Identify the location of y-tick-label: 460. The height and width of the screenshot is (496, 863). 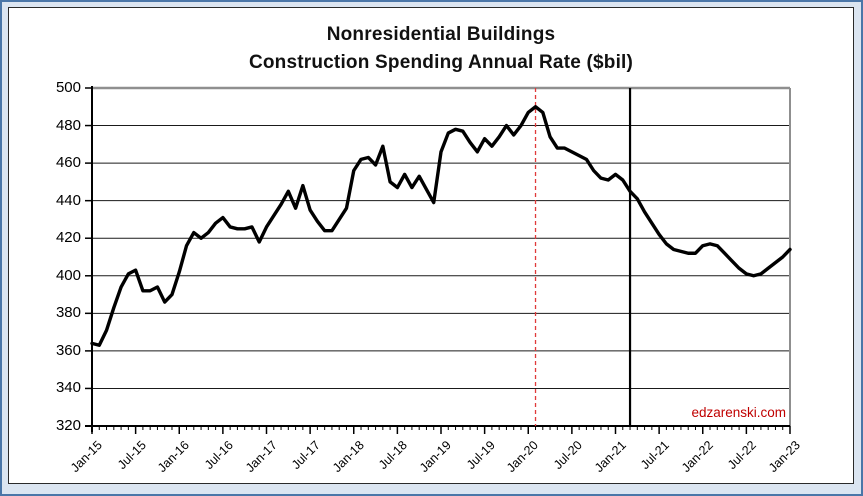
(68, 163).